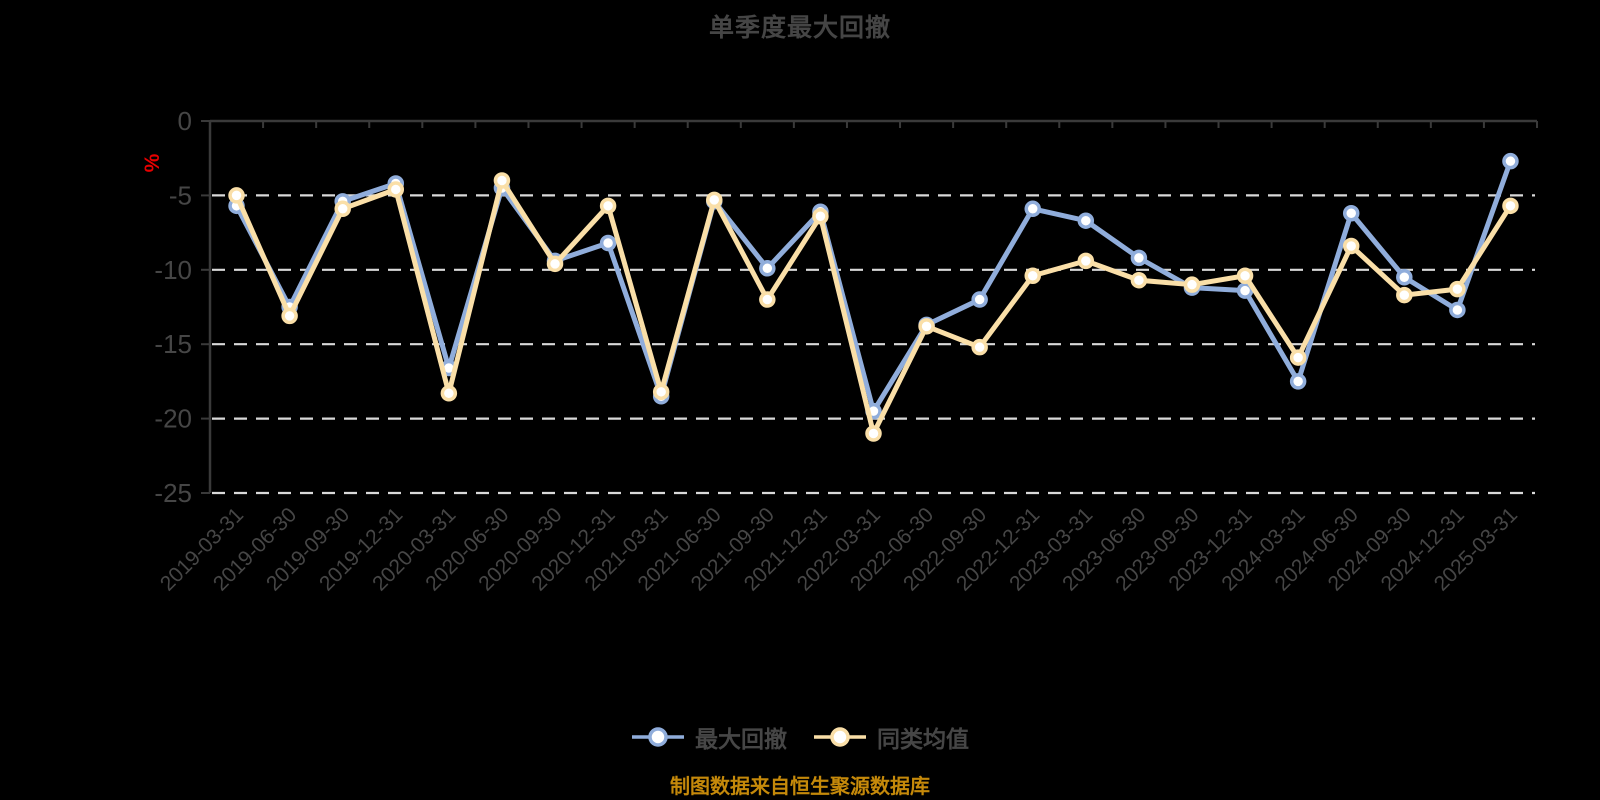  Describe the element at coordinates (180, 195) in the screenshot. I see `svg-text: -5` at that location.